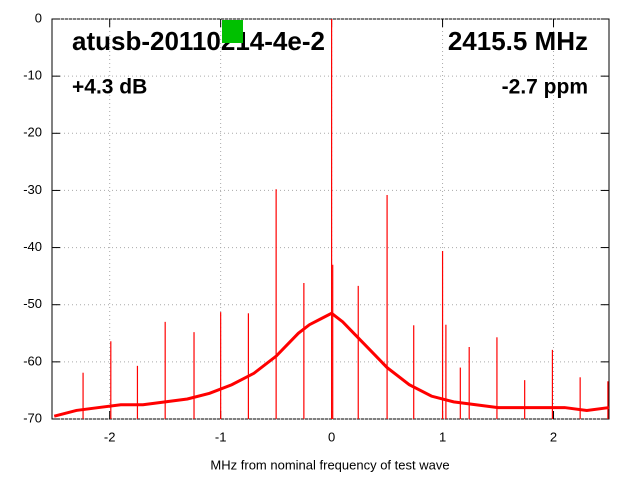  I want to click on frequency: 2415.5 MHz, so click(518, 41).